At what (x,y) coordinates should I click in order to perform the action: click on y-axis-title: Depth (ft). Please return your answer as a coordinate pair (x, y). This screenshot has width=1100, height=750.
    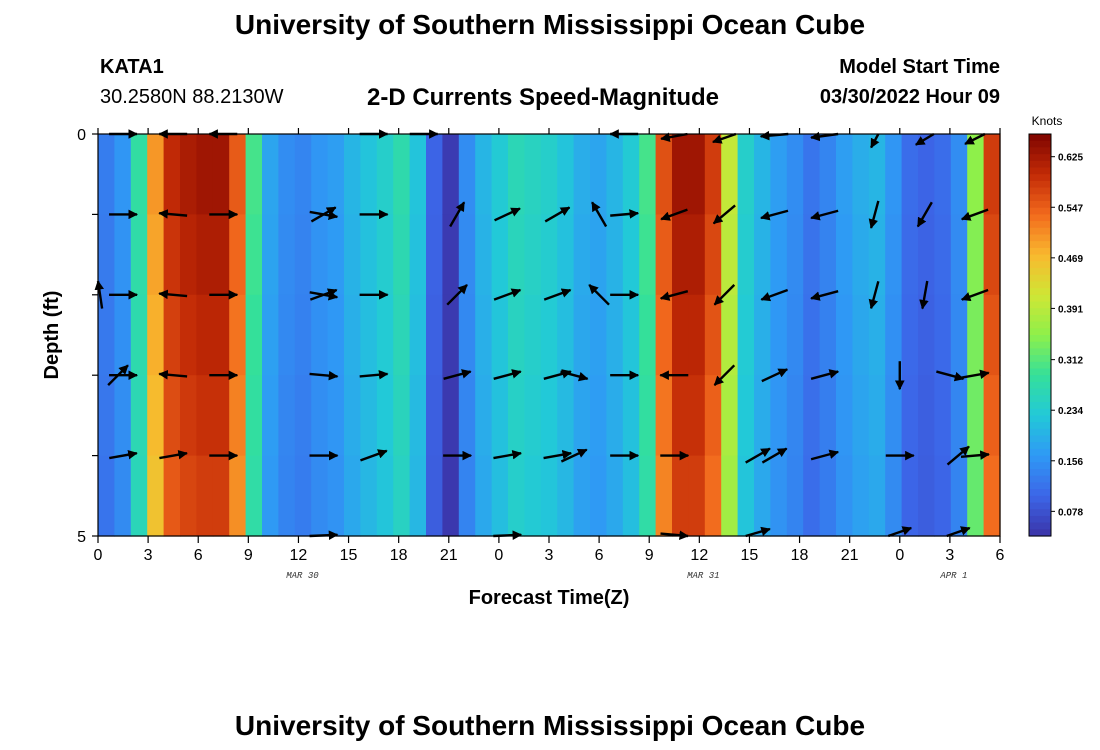
    Looking at the image, I should click on (52, 335).